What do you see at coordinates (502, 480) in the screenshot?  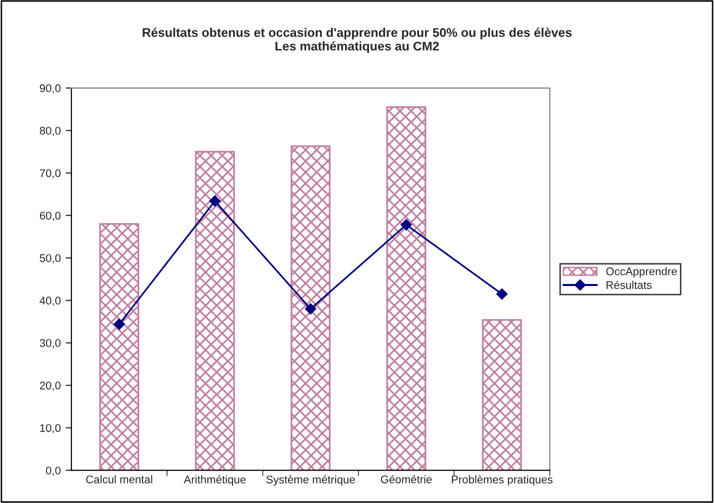 I see `x-tick-label: Problèmes pratiques` at bounding box center [502, 480].